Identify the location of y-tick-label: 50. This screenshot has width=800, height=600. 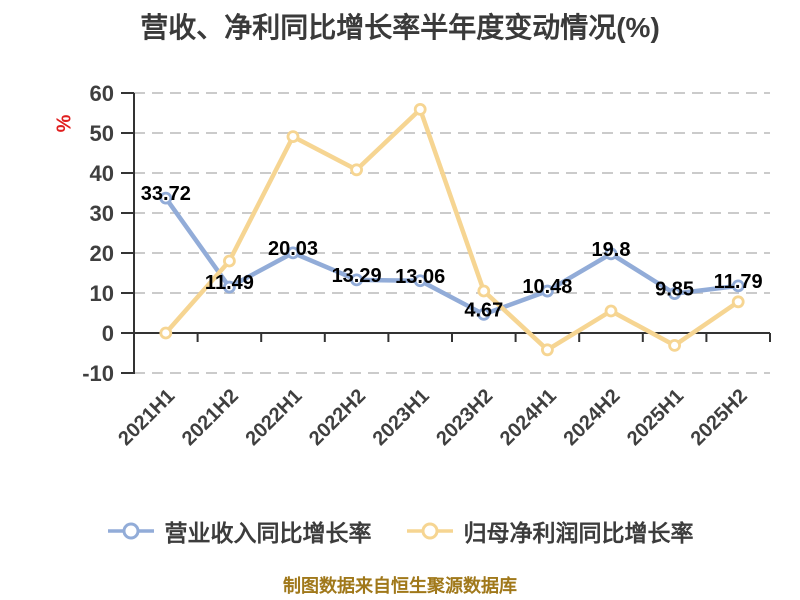
(102, 133).